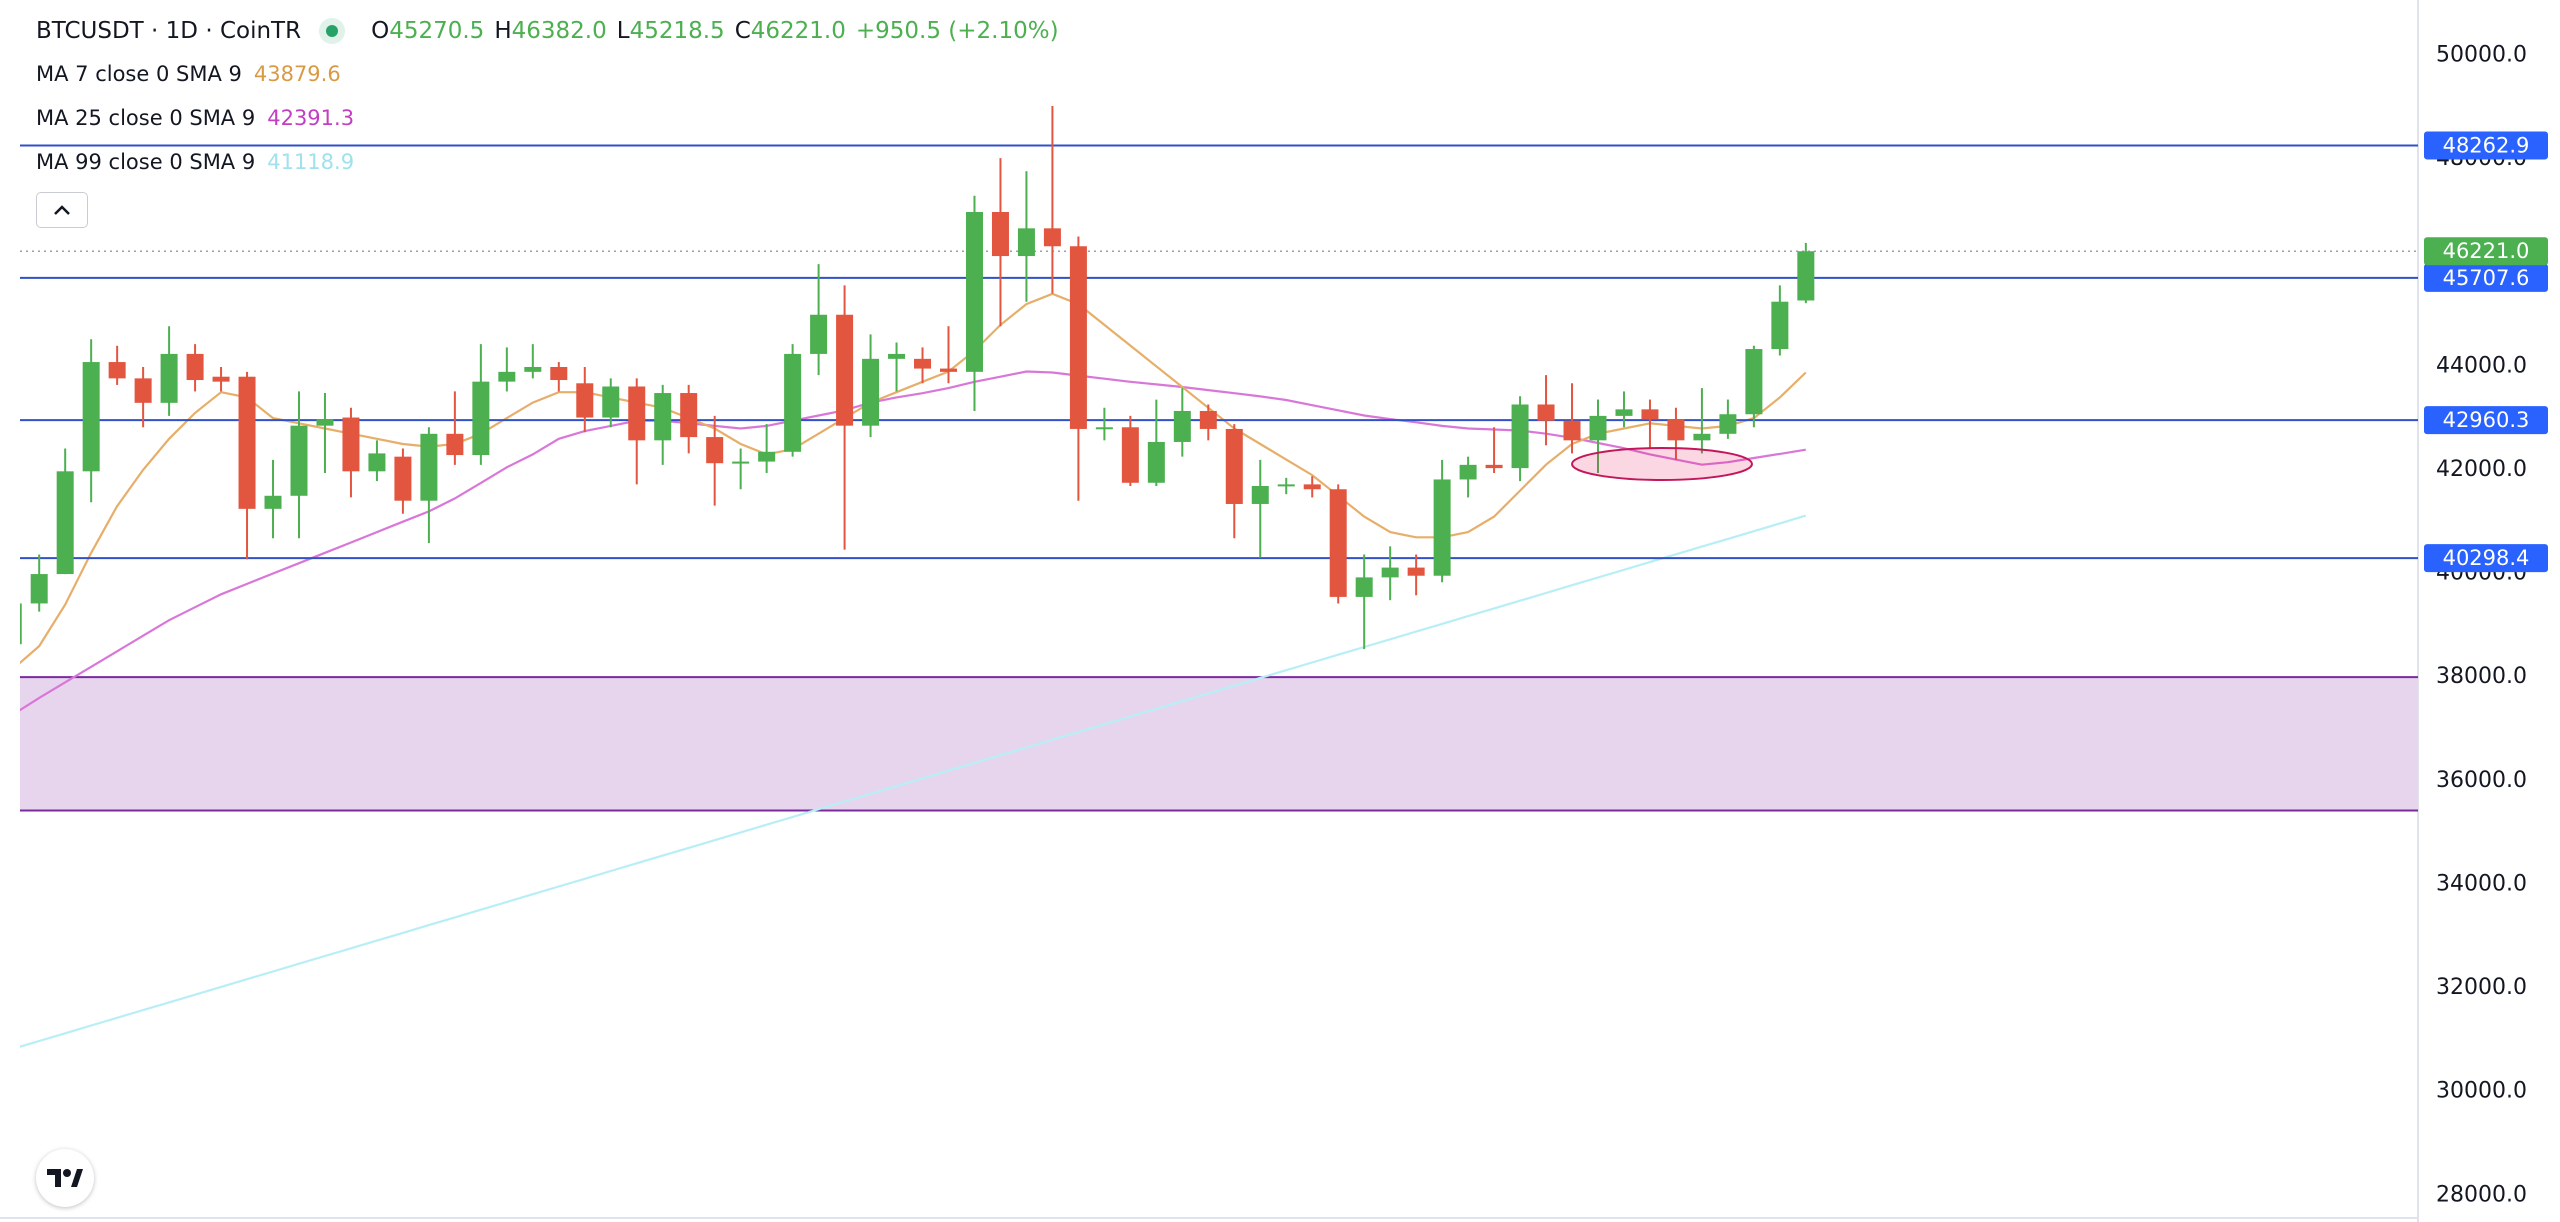 This screenshot has width=2560, height=1222. Describe the element at coordinates (2486, 558) in the screenshot. I see `level-label: 40298.4` at that location.